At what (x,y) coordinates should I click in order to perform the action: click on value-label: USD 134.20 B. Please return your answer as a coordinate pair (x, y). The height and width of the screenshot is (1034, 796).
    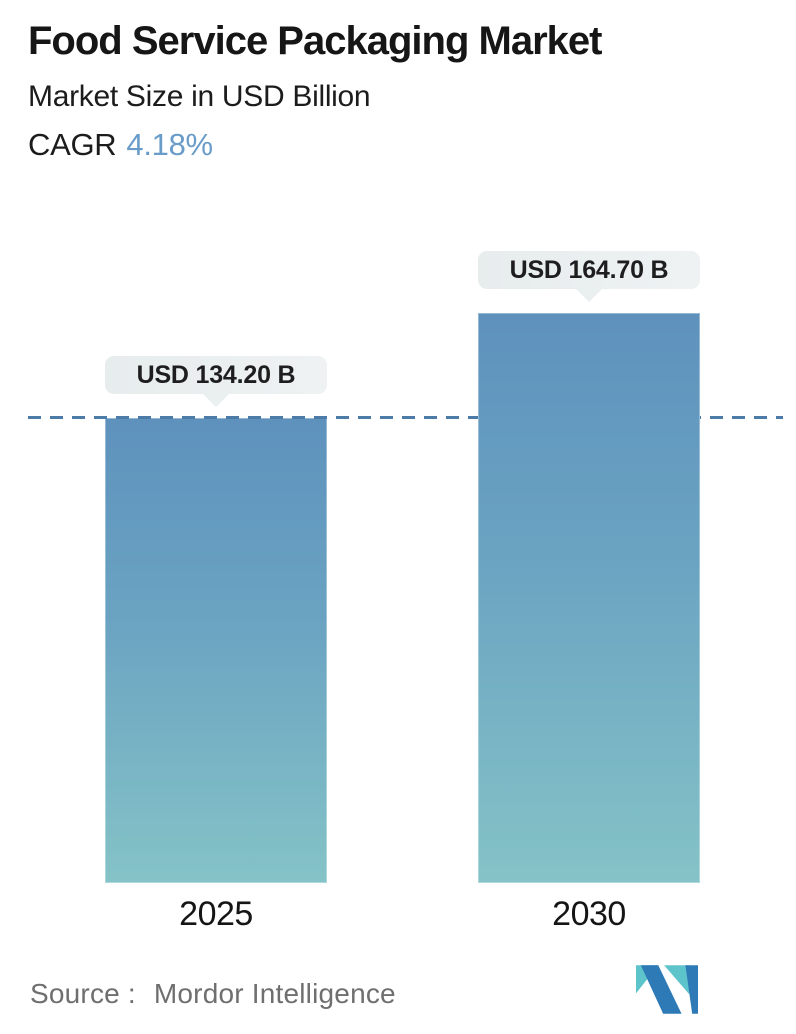
    Looking at the image, I should click on (216, 374).